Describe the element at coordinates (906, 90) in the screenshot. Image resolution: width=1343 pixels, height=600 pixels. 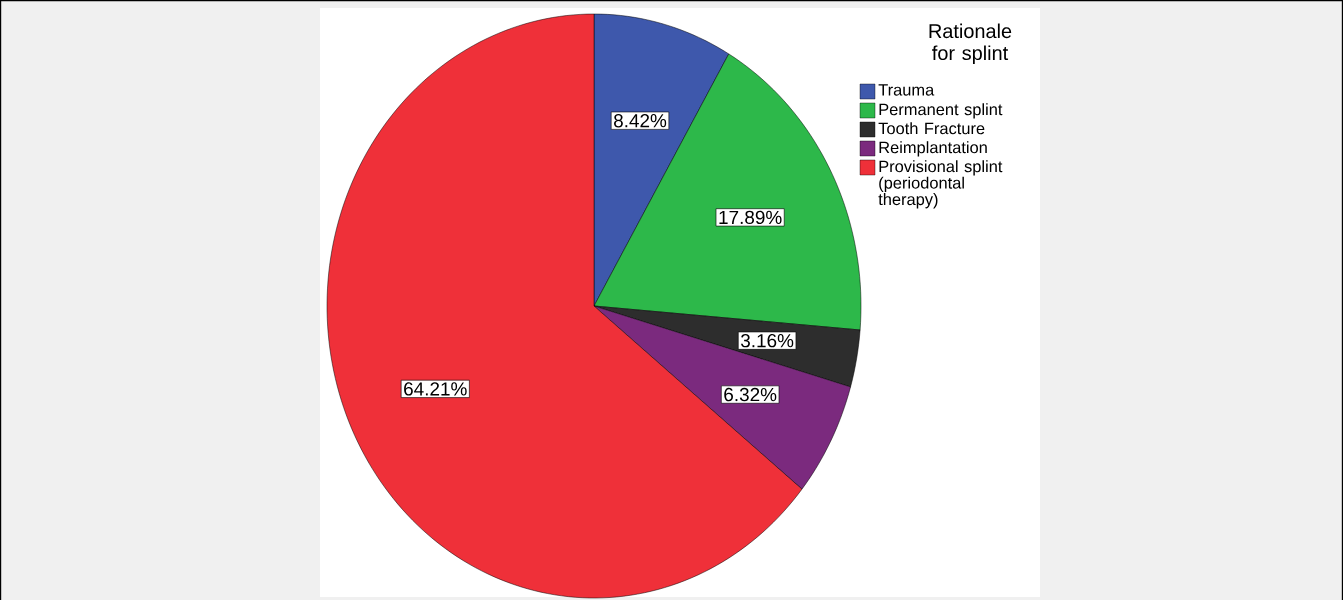
I see `legend-label: Trauma` at that location.